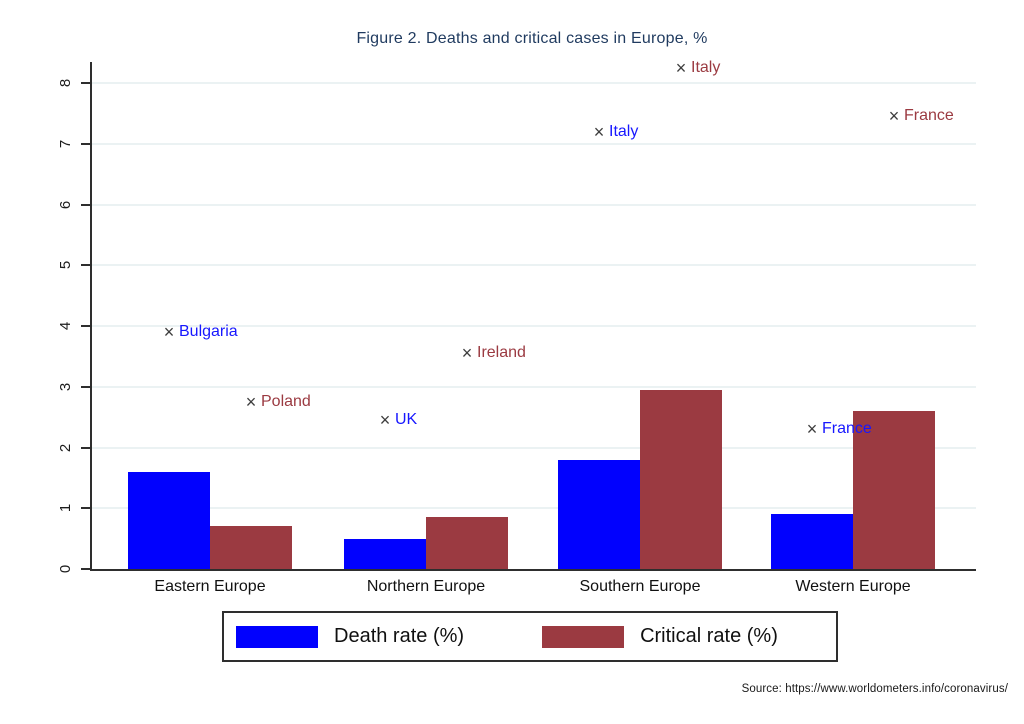 The image size is (1024, 724). What do you see at coordinates (812, 541) in the screenshot?
I see `bar-death-rate--western-europe` at bounding box center [812, 541].